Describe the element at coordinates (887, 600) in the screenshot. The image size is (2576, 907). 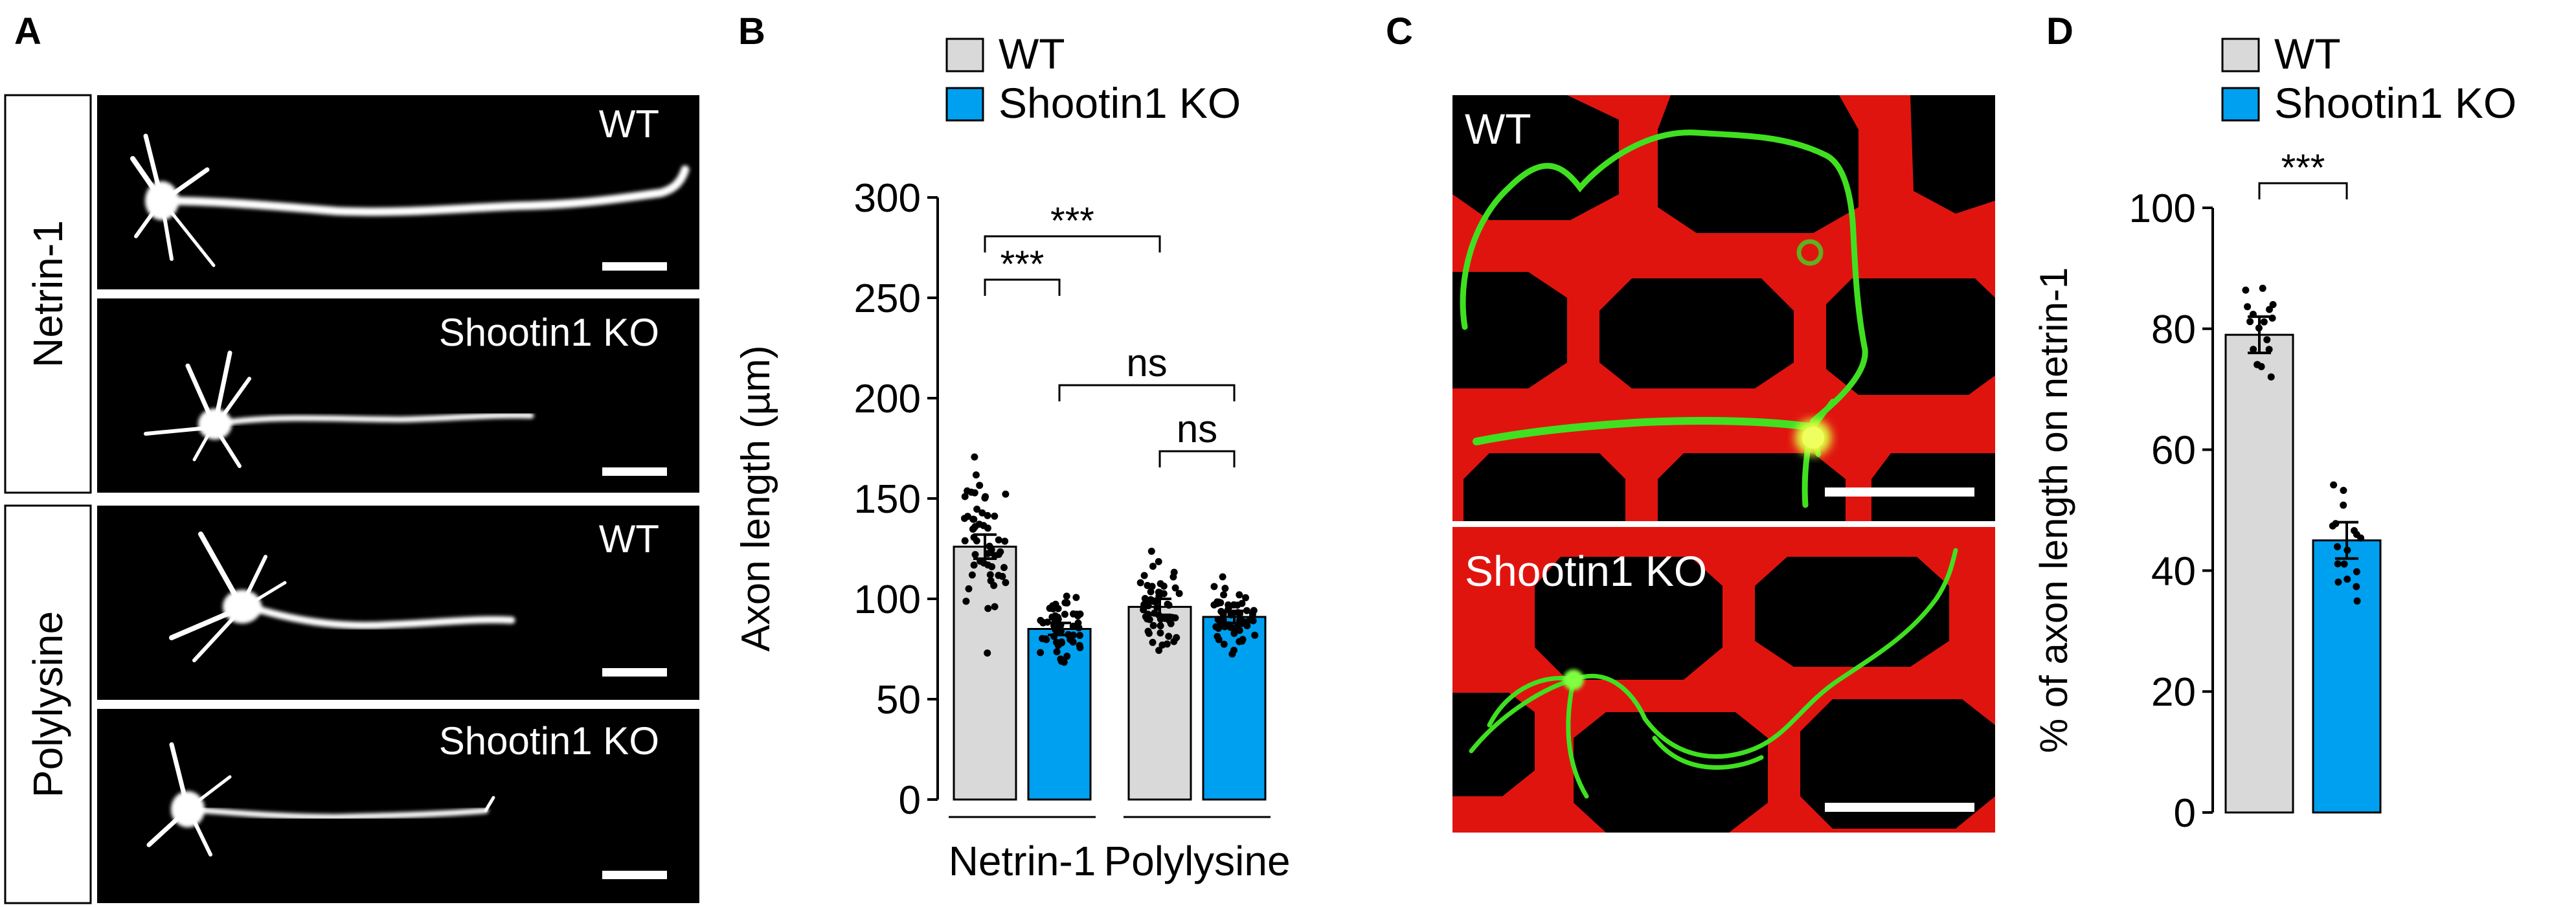
I see `y-tick-label: 100` at that location.